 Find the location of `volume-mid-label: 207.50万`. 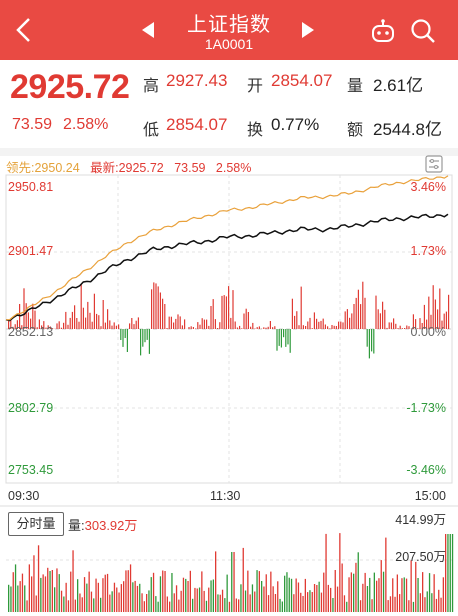

volume-mid-label: 207.50万 is located at coordinates (420, 557).